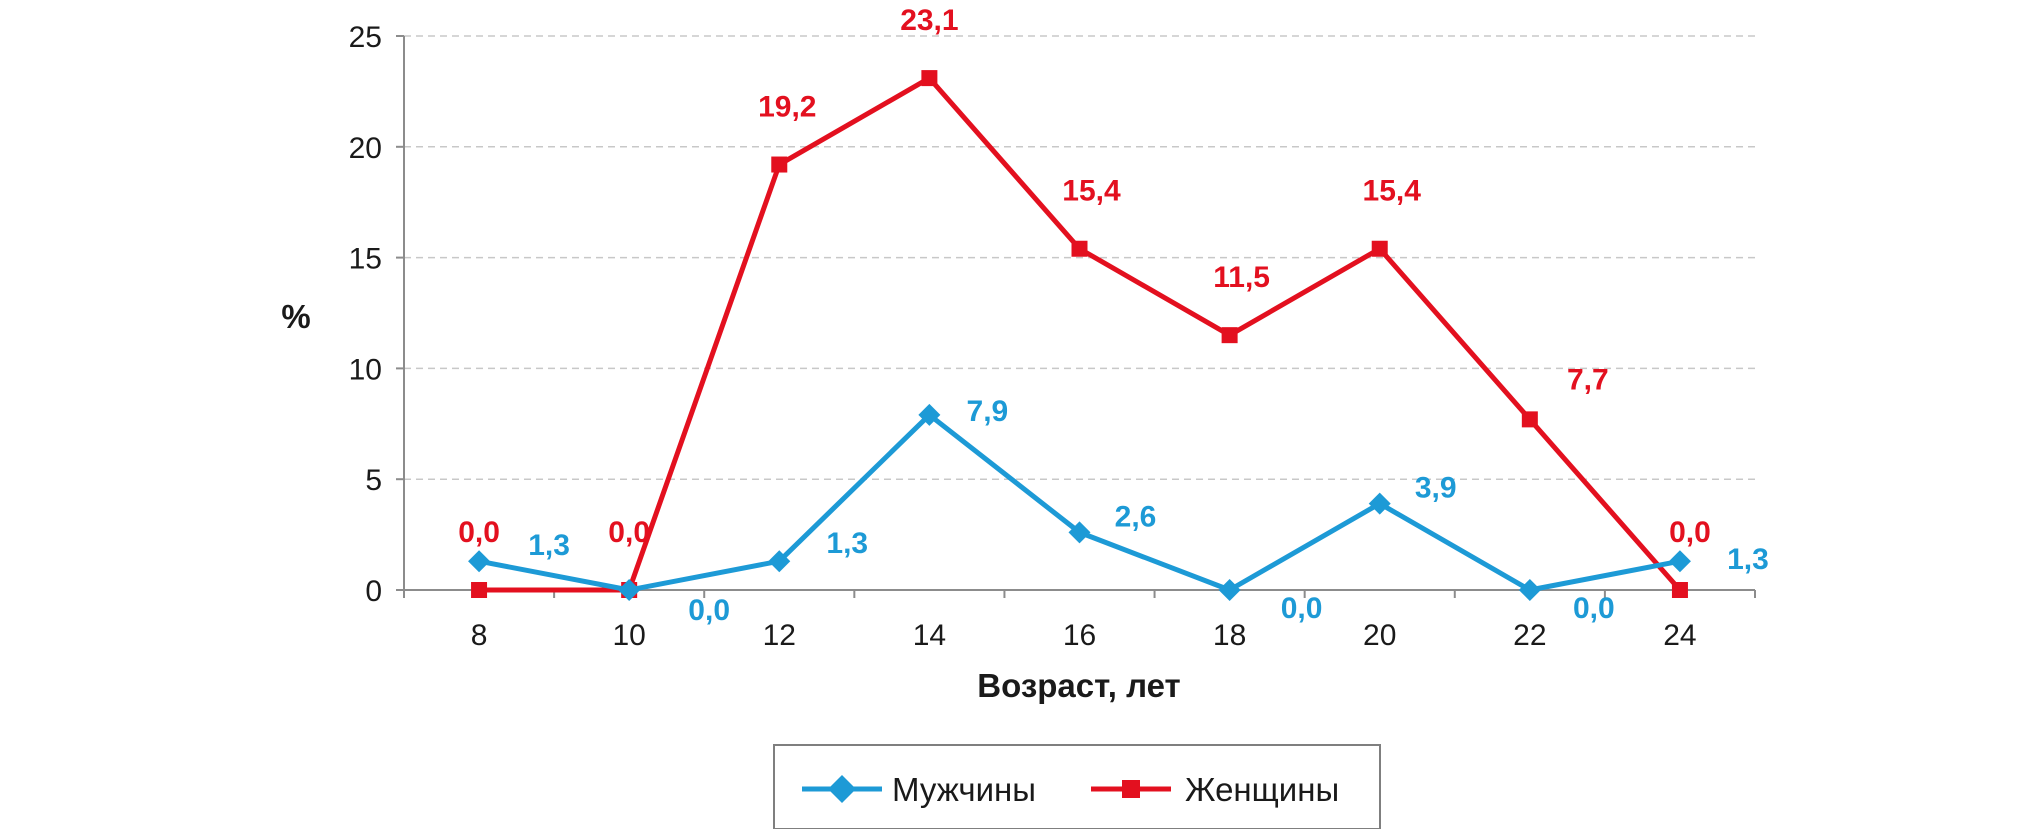 Image resolution: width=2031 pixels, height=829 pixels. Describe the element at coordinates (1077, 786) in the screenshot. I see `legend: Мужчины Женщины` at that location.